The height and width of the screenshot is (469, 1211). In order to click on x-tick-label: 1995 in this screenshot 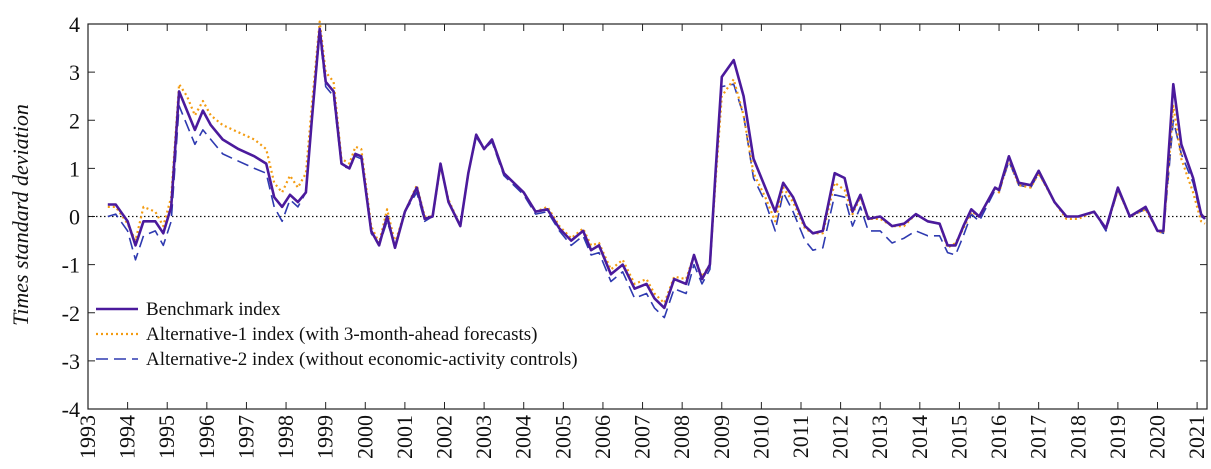, I will do `click(166, 437)`.